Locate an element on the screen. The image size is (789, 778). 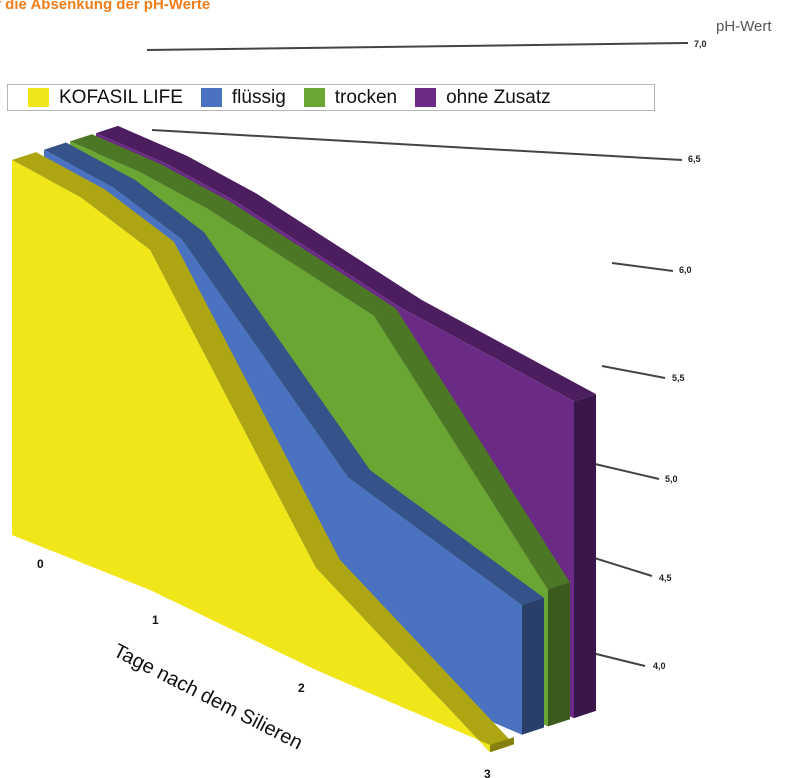
legend-swatch-trocken is located at coordinates (314, 97).